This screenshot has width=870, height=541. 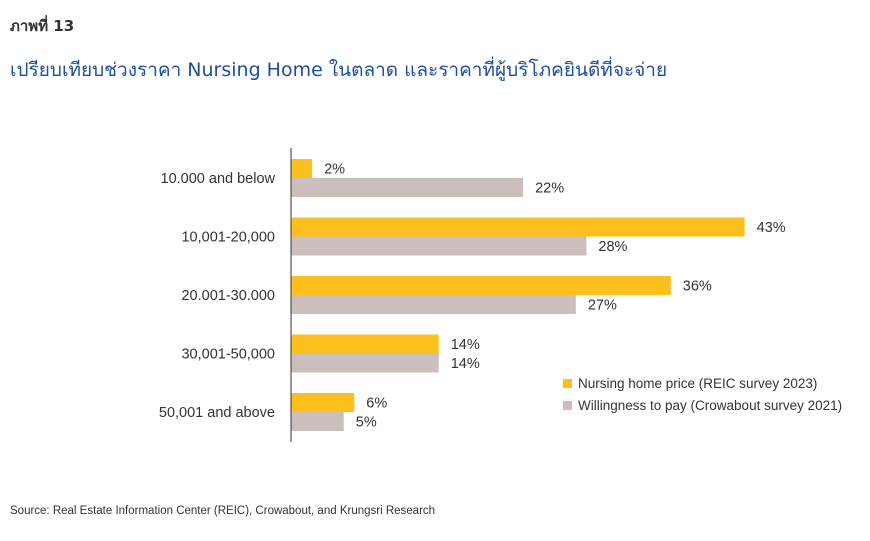 What do you see at coordinates (697, 287) in the screenshot?
I see `value-label: 36%` at bounding box center [697, 287].